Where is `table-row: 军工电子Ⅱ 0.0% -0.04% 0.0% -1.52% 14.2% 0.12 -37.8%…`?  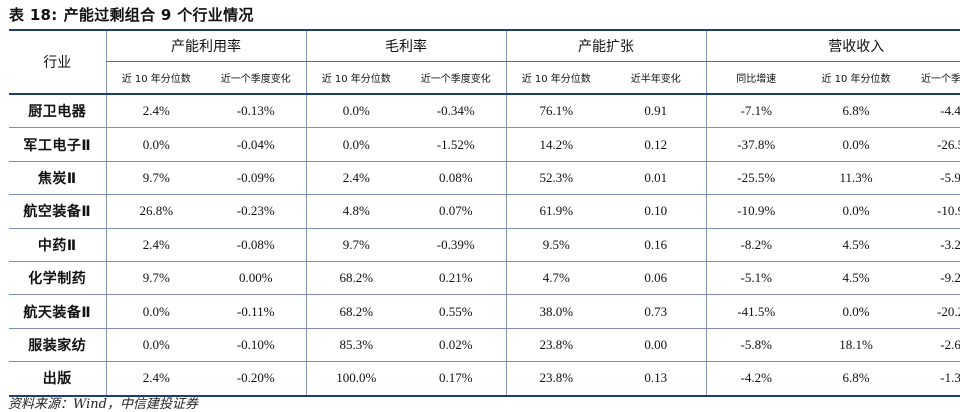 table-row: 军工电子Ⅱ 0.0% -0.04% 0.0% -1.52% 14.2% 0.12 -37.8%… is located at coordinates (484, 144).